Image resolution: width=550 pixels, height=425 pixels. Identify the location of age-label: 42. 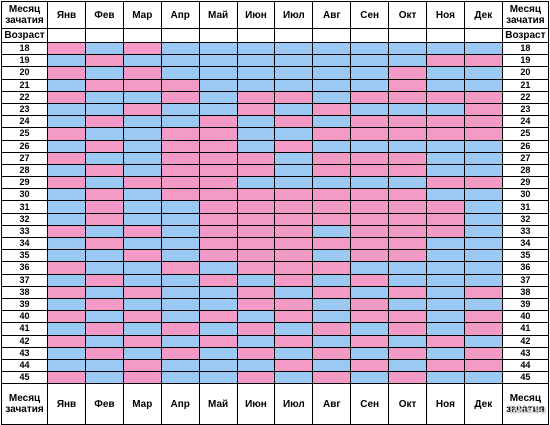
(525, 341).